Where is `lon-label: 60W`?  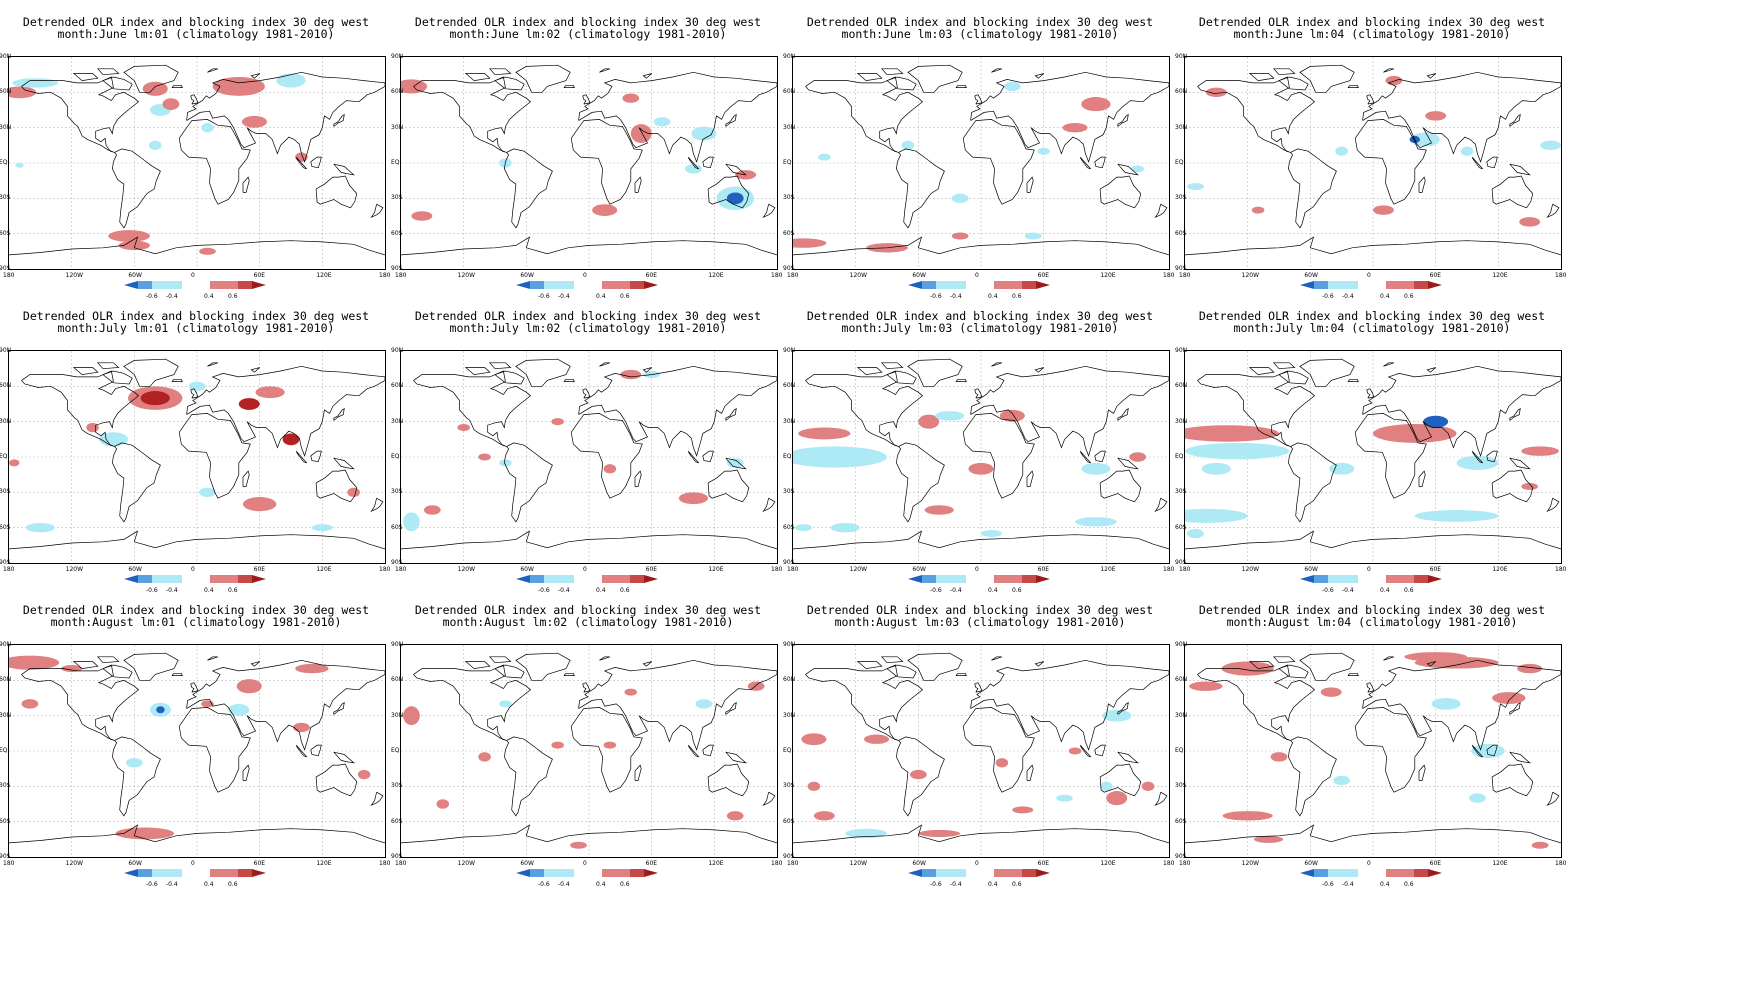
lon-label: 60W is located at coordinates (1311, 275).